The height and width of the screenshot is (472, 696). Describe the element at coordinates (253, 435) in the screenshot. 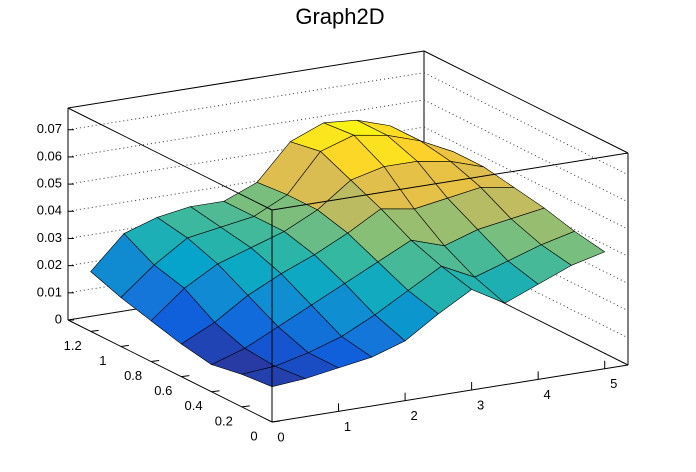

I see `y-tick-label: 0` at that location.